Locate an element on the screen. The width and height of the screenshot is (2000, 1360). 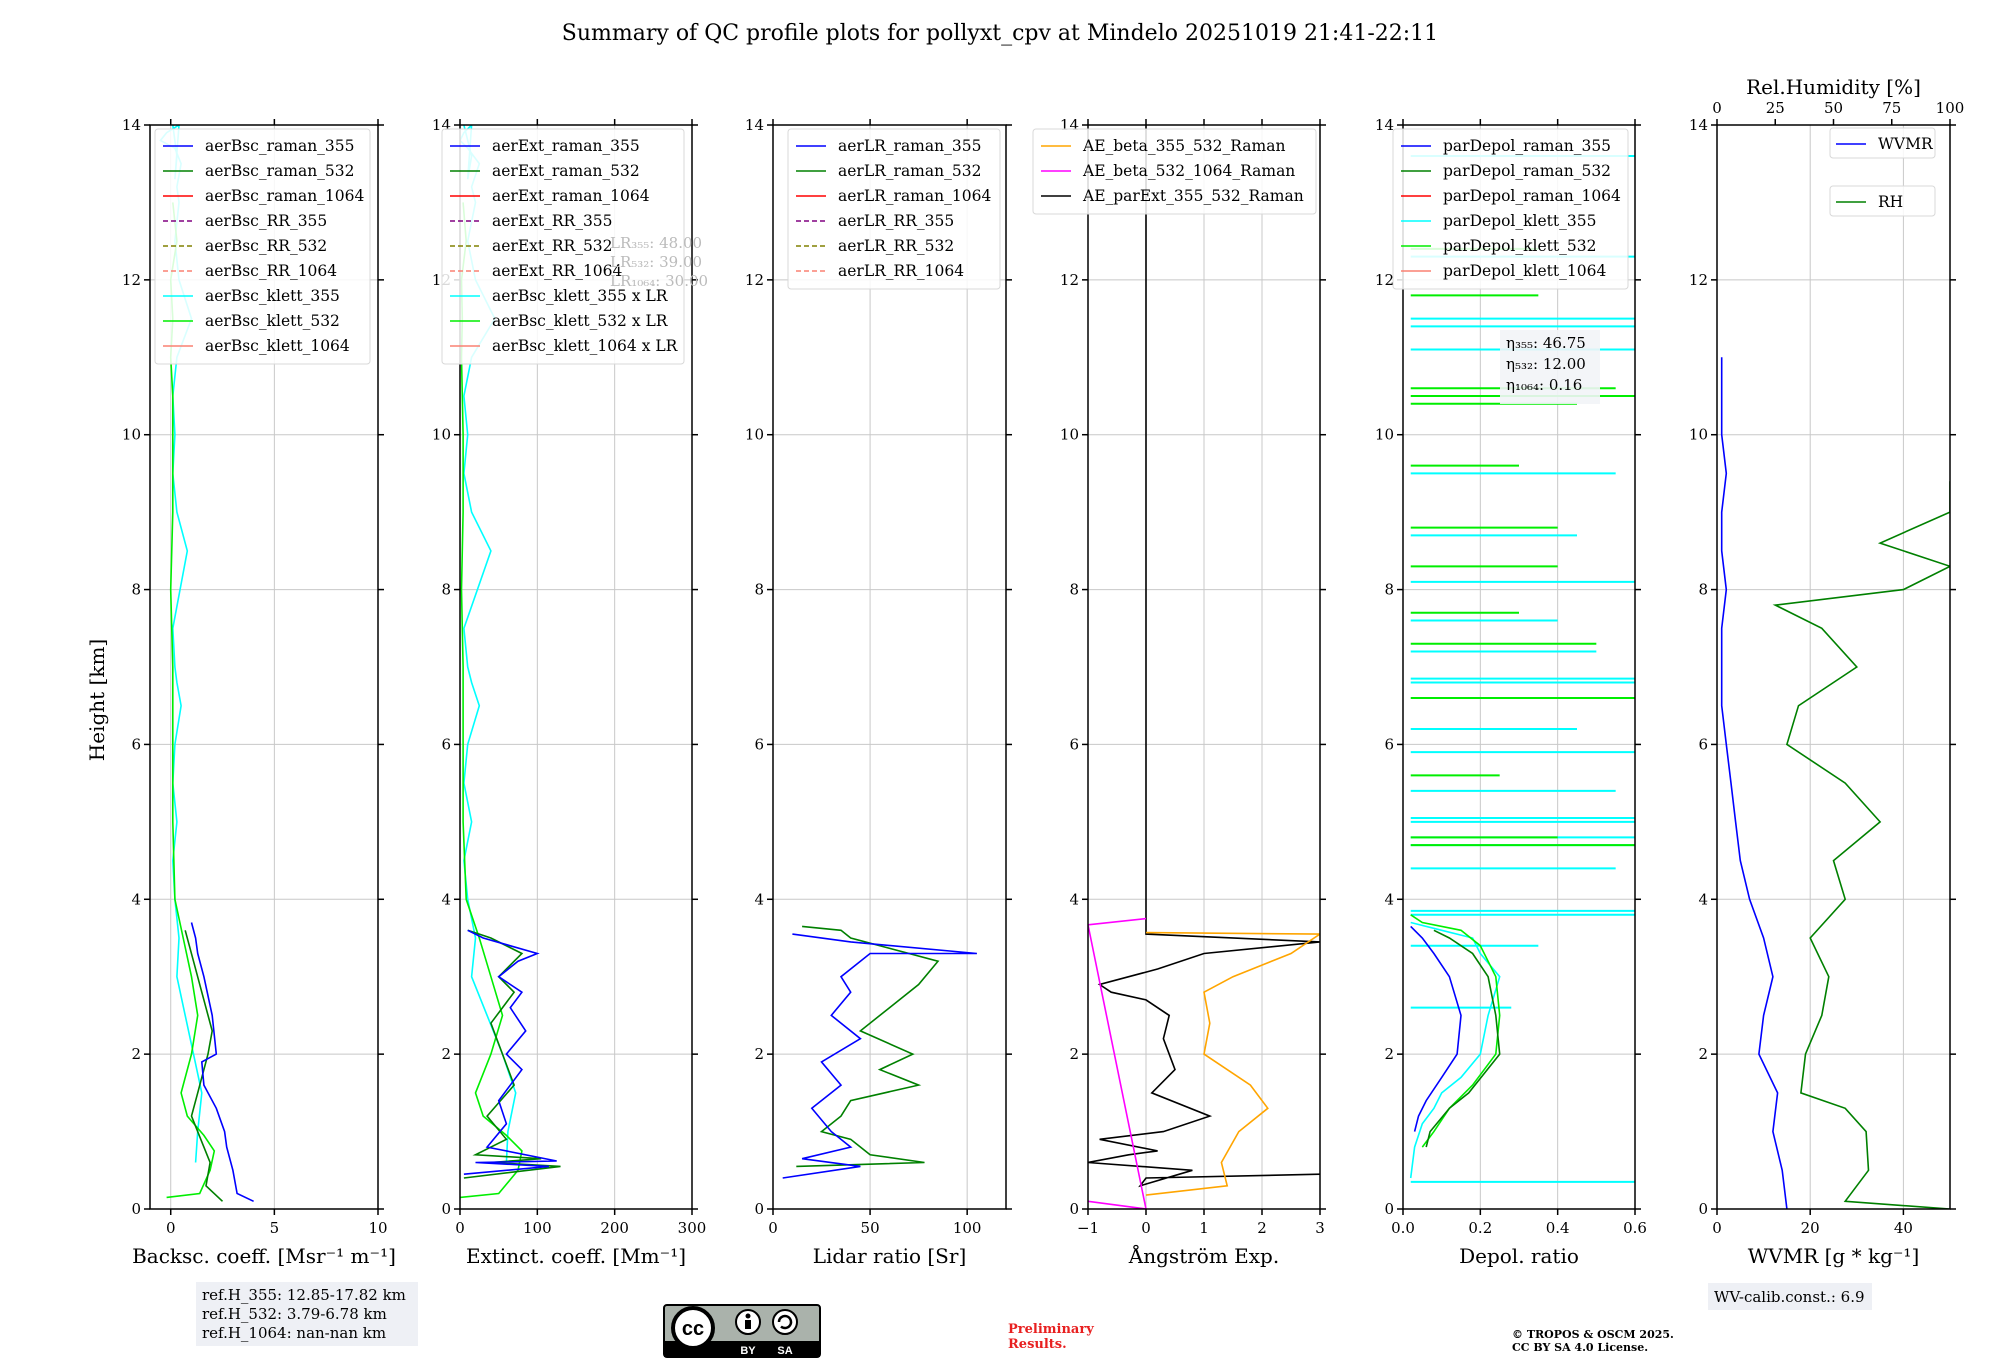
x-tick-label: 5 is located at coordinates (275, 1228).